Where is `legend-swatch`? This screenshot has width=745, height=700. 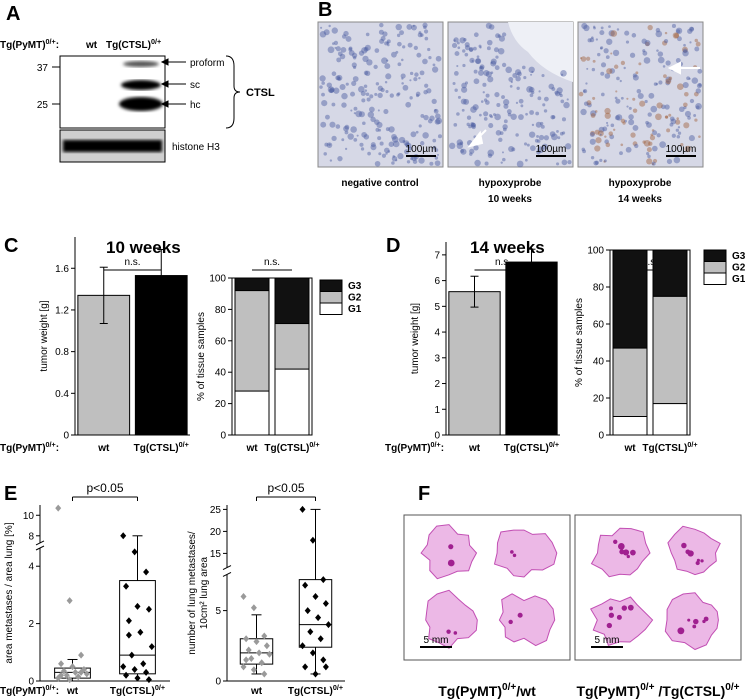
legend-swatch is located at coordinates (715, 267).